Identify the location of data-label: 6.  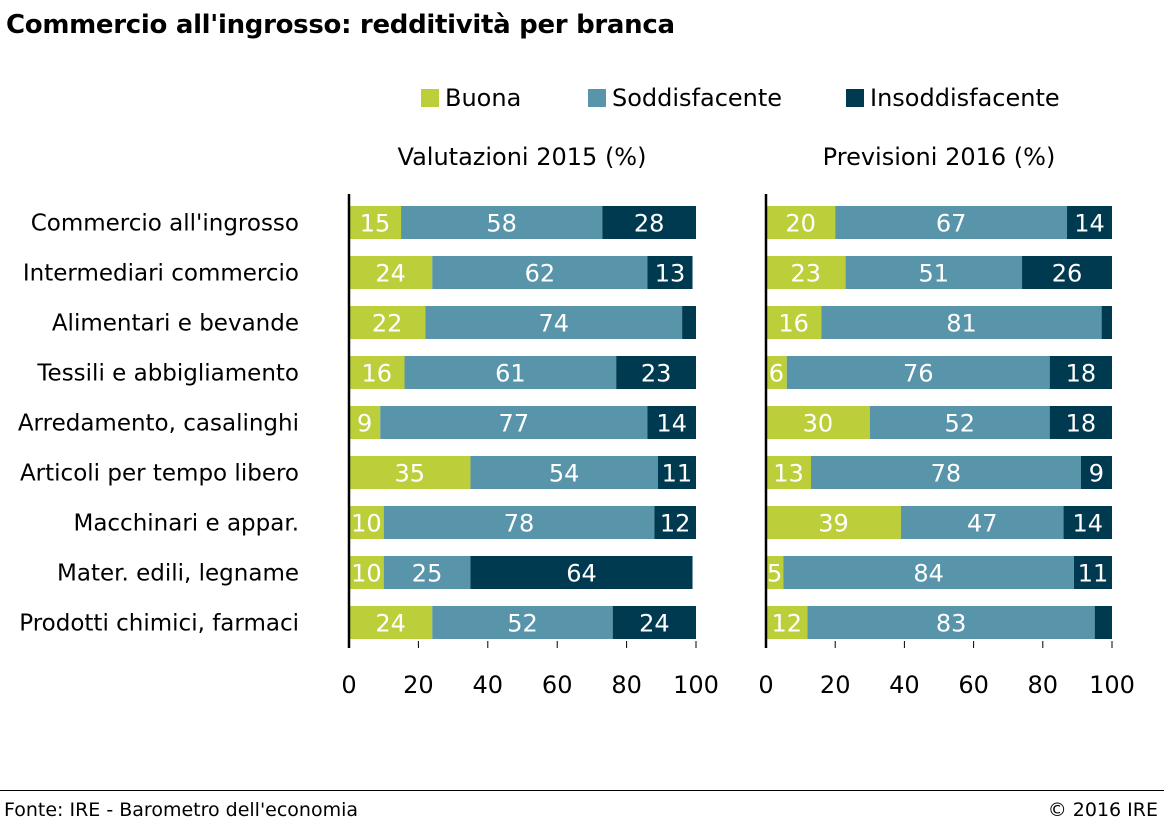
(776, 374).